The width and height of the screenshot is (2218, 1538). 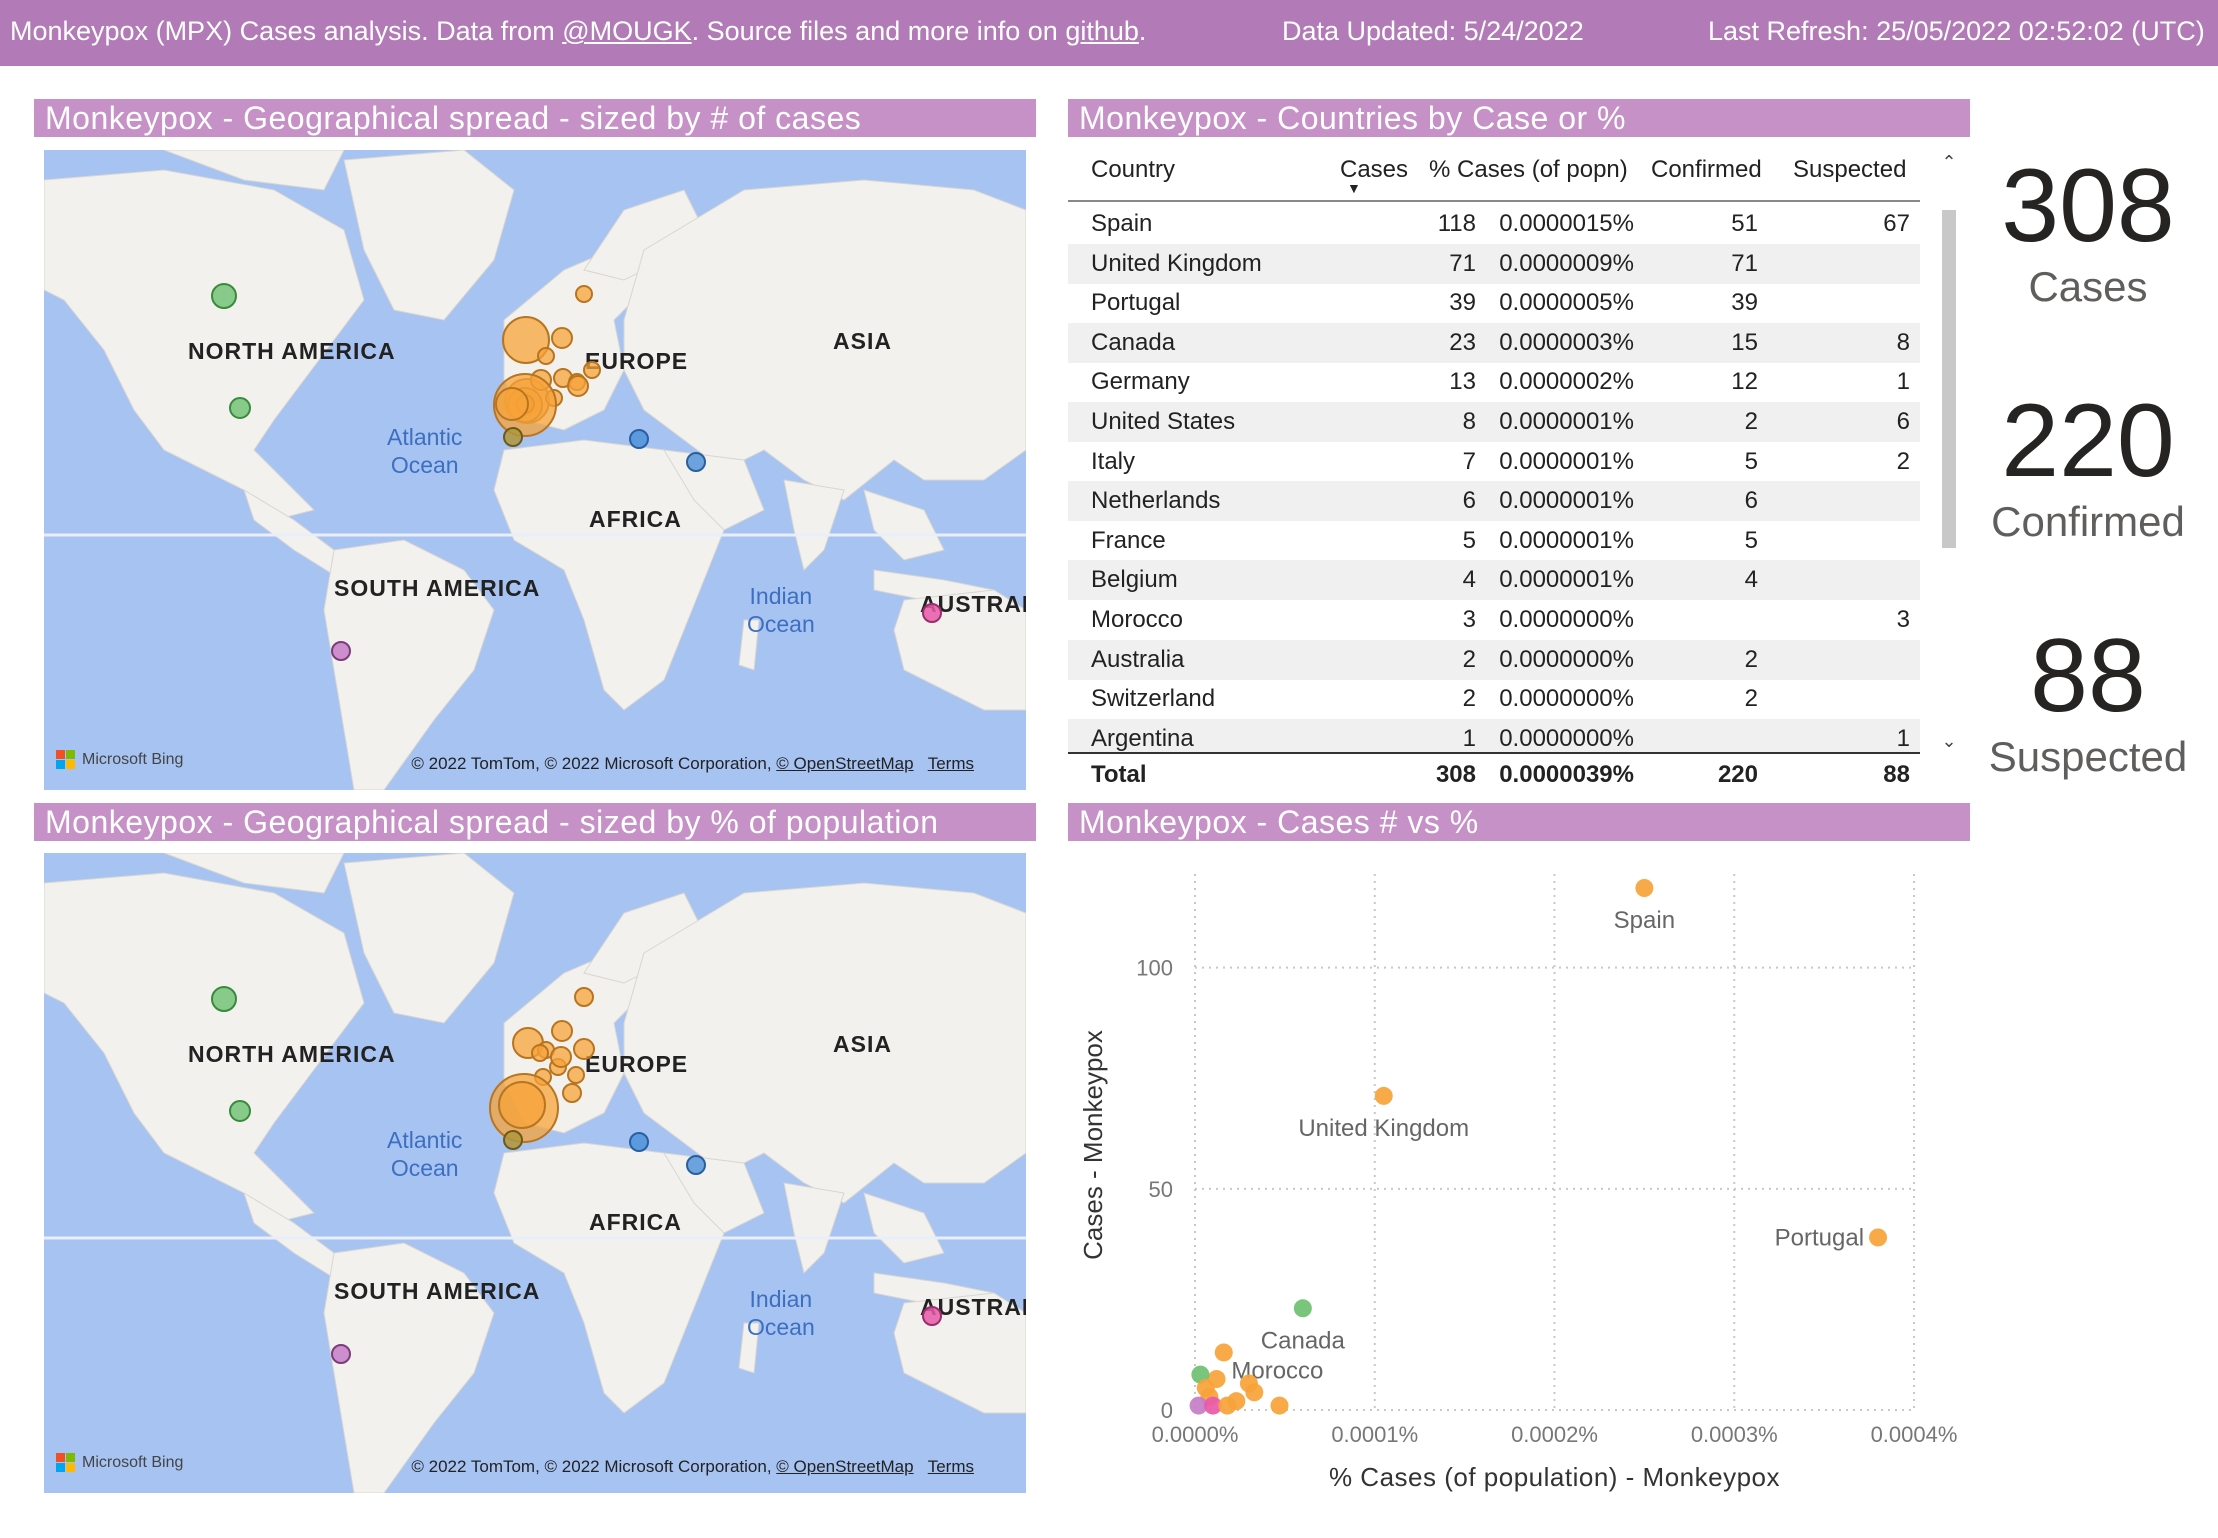 What do you see at coordinates (1133, 169) in the screenshot?
I see `col-country: Country` at bounding box center [1133, 169].